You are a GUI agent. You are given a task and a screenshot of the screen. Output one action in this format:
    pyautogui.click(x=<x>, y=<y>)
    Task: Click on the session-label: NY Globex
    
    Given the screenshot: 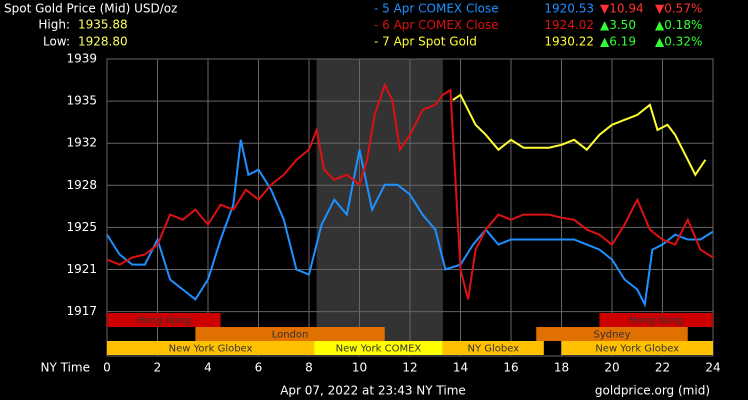 What is the action you would take?
    pyautogui.click(x=493, y=349)
    